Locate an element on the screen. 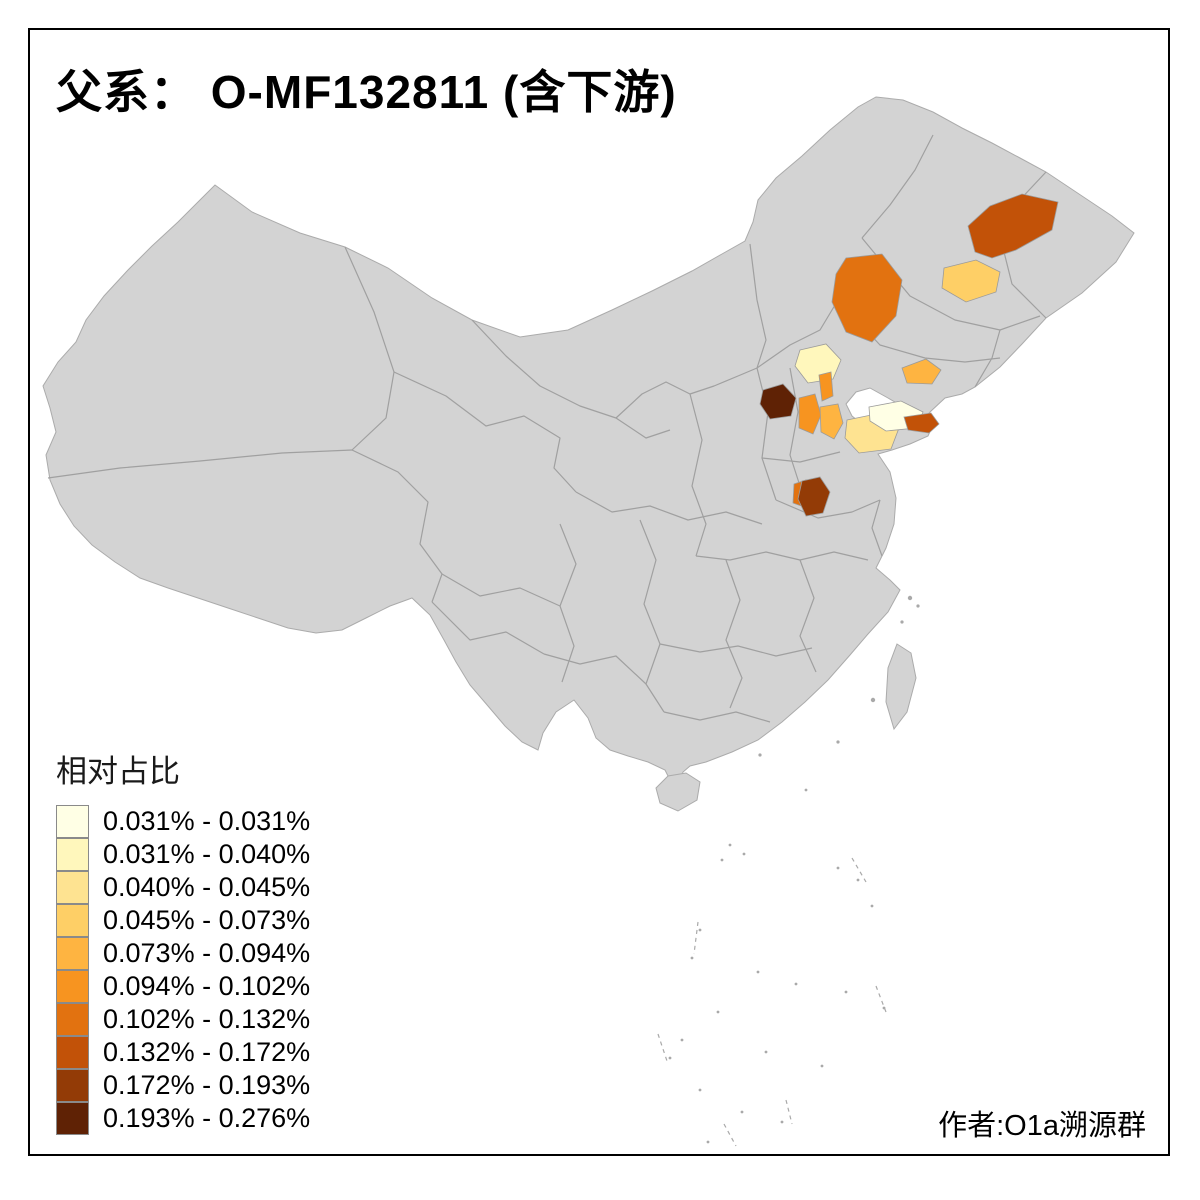  legend-label: 0.102% - 0.132% is located at coordinates (207, 1019).